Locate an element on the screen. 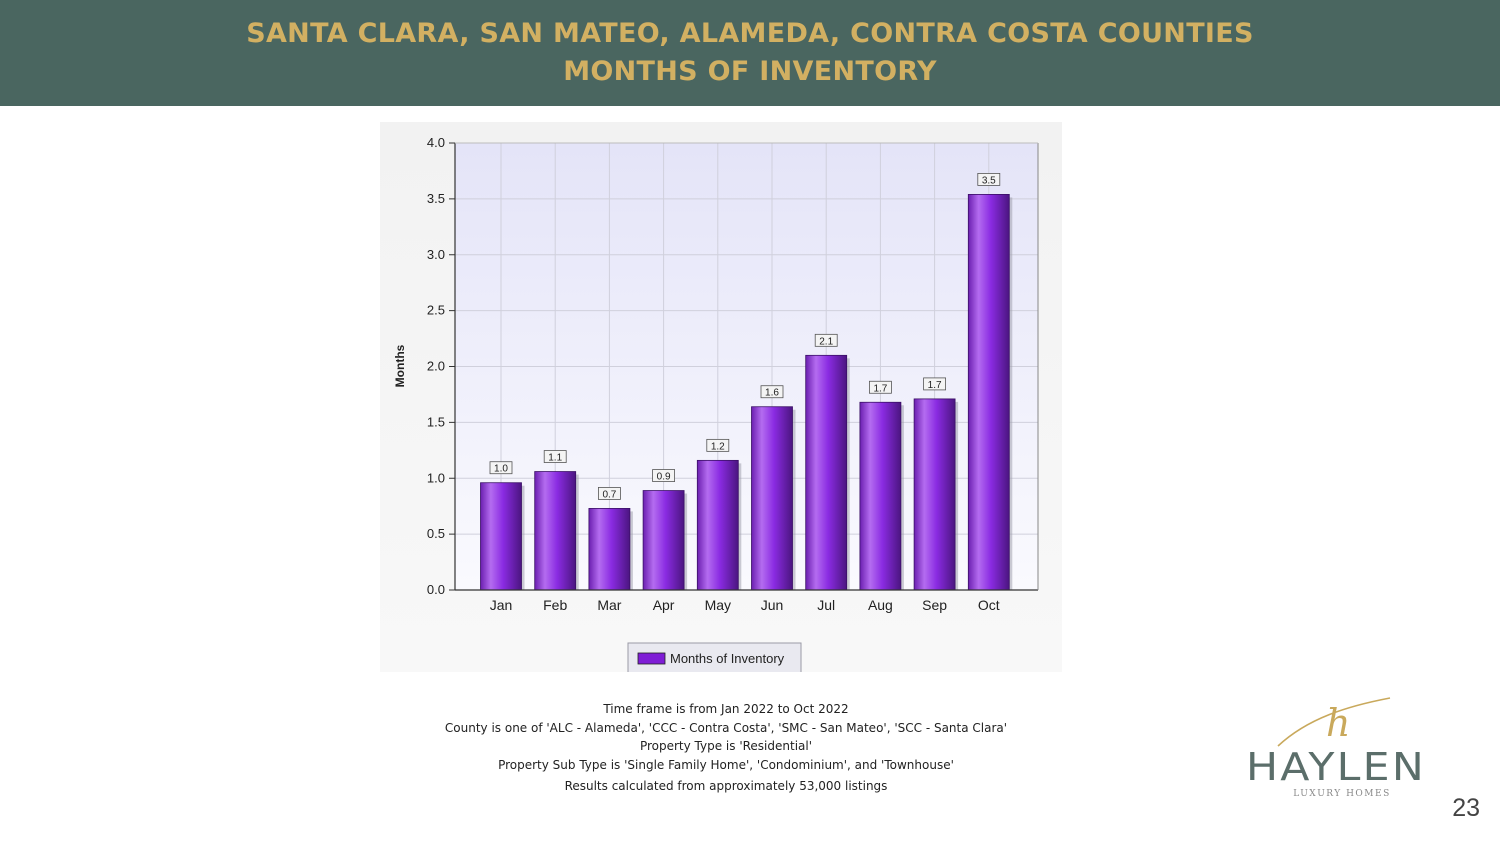 Image resolution: width=1500 pixels, height=844 pixels. data-label: 0.9 is located at coordinates (664, 477).